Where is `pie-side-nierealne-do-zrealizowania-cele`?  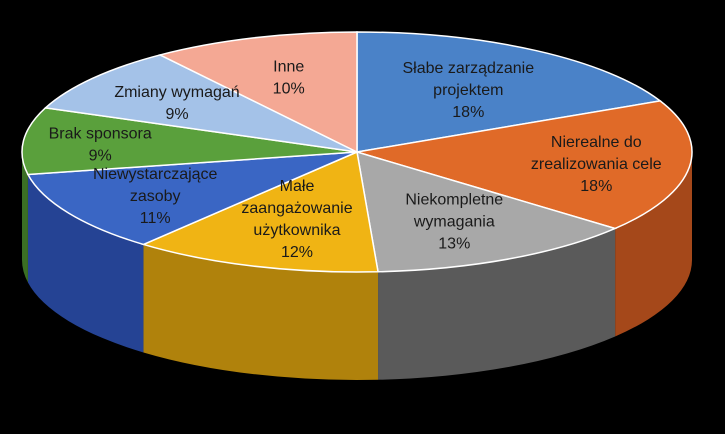
pie-side-nierealne-do-zrealizowania-cele is located at coordinates (653, 244).